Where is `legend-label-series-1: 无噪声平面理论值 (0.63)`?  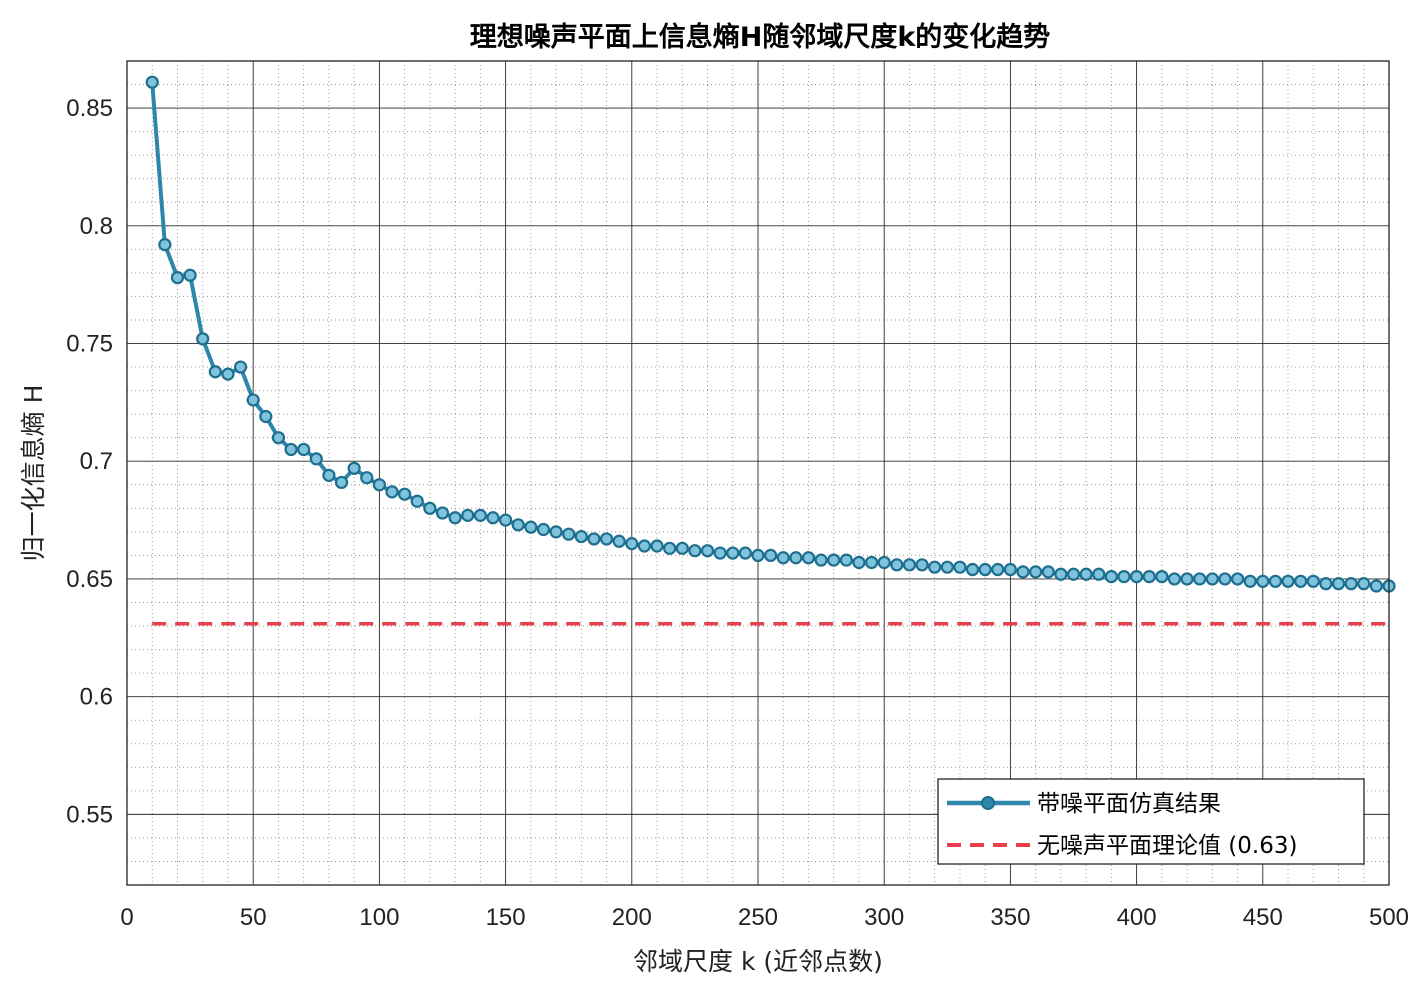 legend-label-series-1: 无噪声平面理论值 (0.63) is located at coordinates (1167, 846).